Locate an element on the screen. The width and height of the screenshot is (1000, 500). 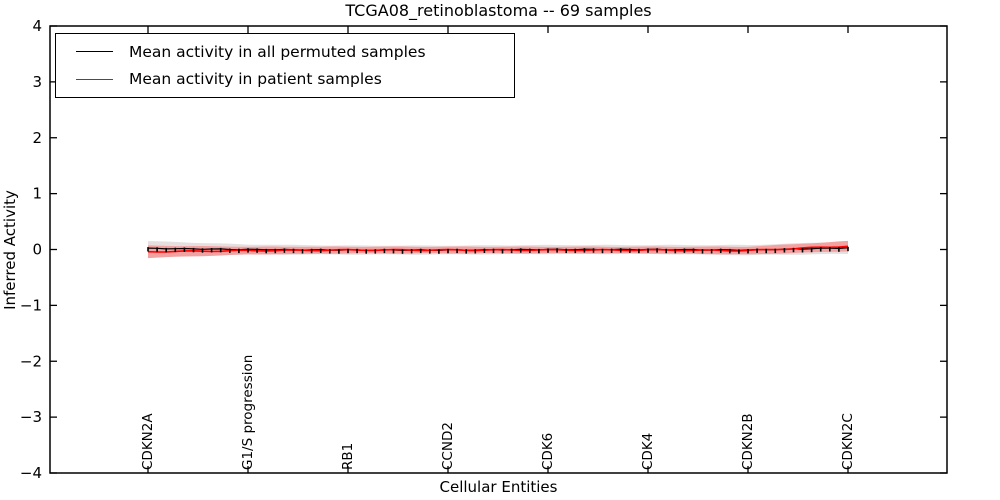
x-category-label: G1/S progression is located at coordinates (248, 412).